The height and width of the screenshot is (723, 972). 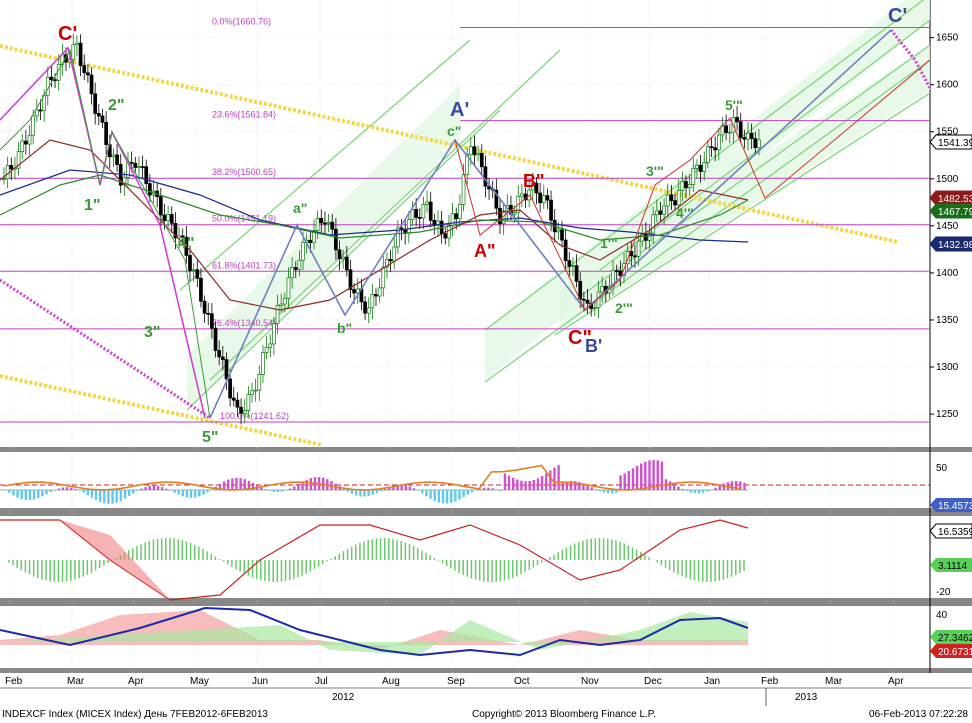 I want to click on y-tick-label: 1400, so click(x=947, y=273).